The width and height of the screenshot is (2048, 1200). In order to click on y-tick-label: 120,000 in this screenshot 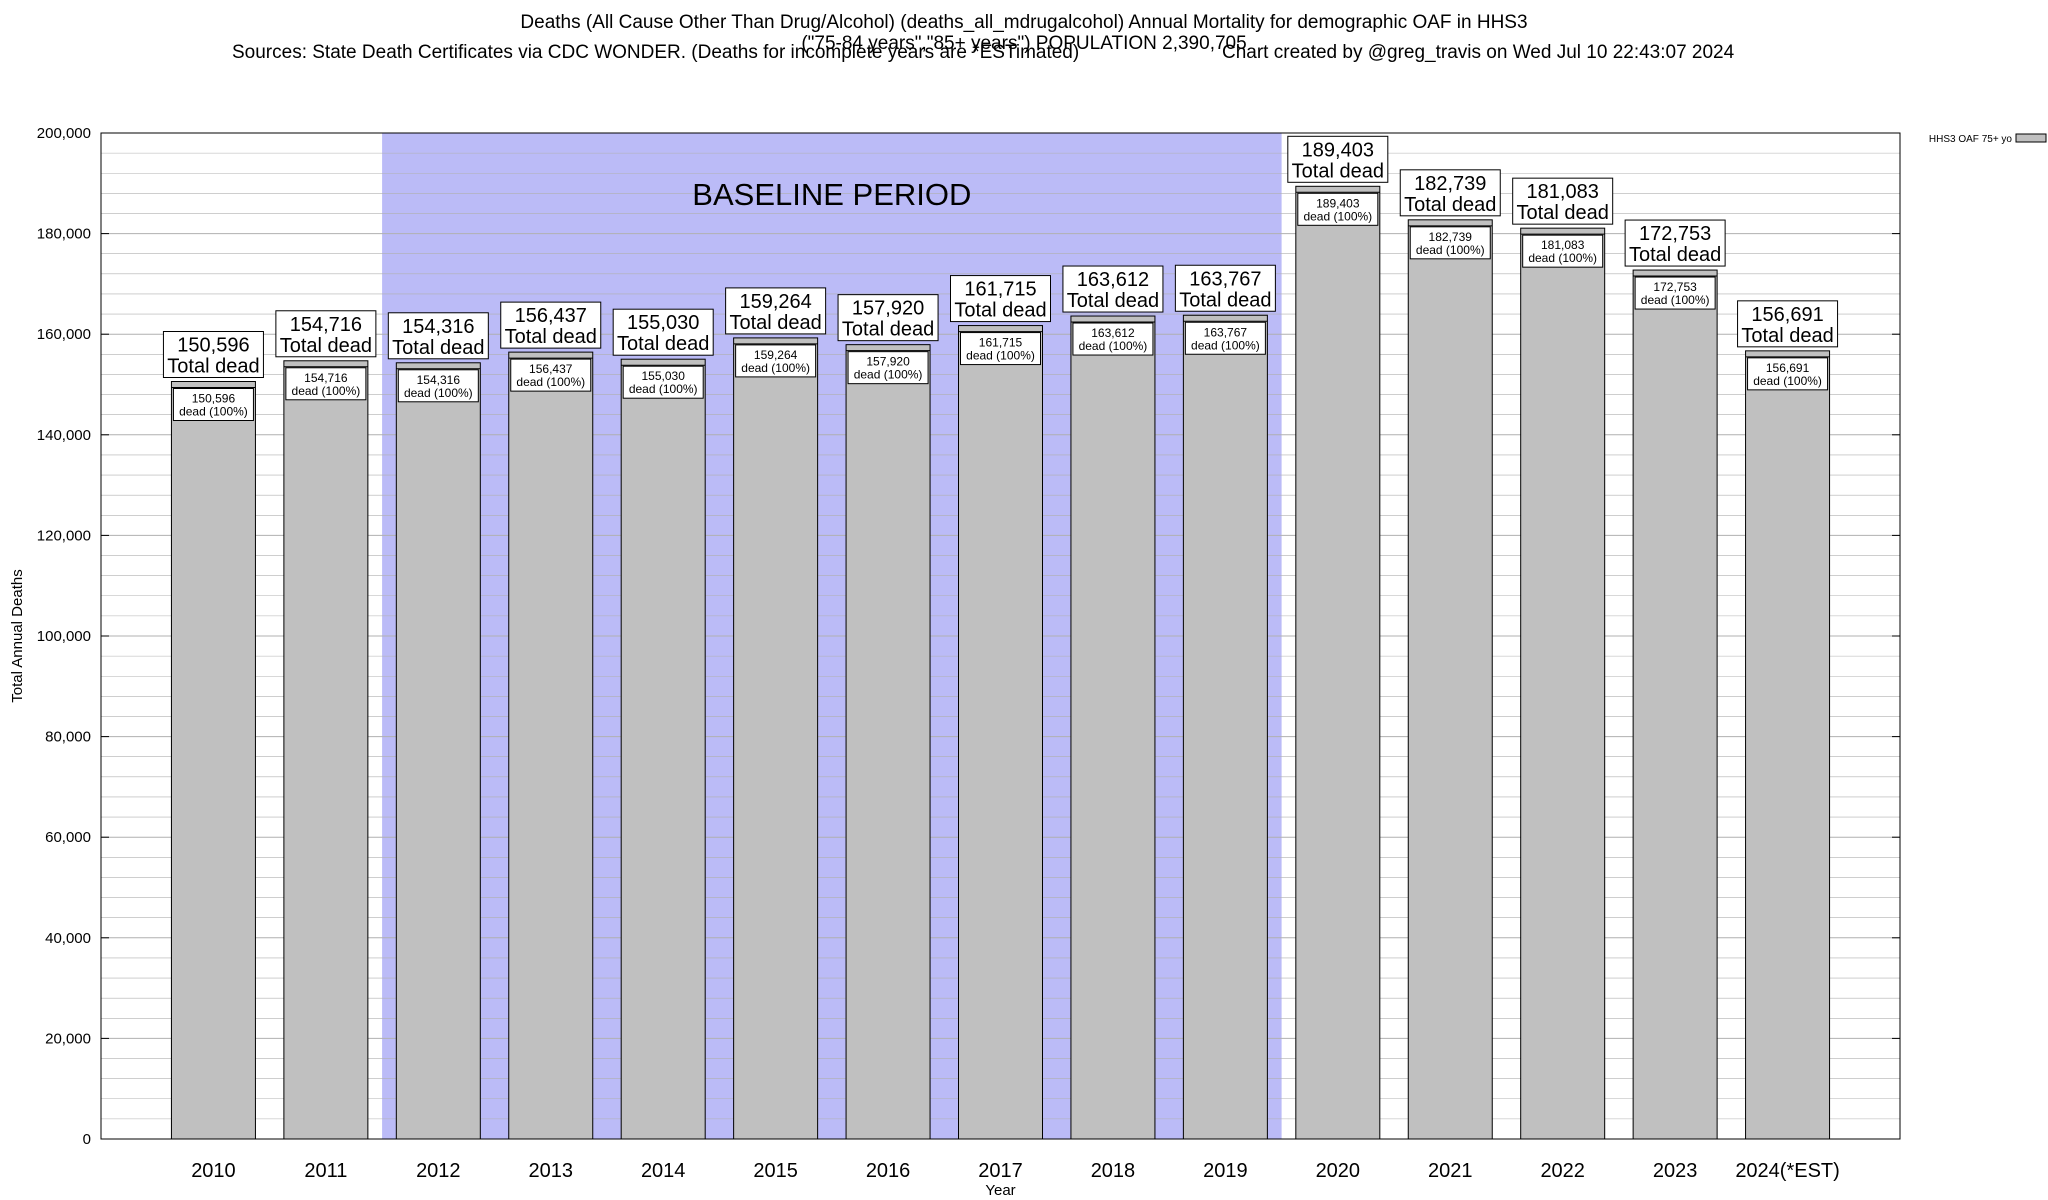, I will do `click(64, 535)`.